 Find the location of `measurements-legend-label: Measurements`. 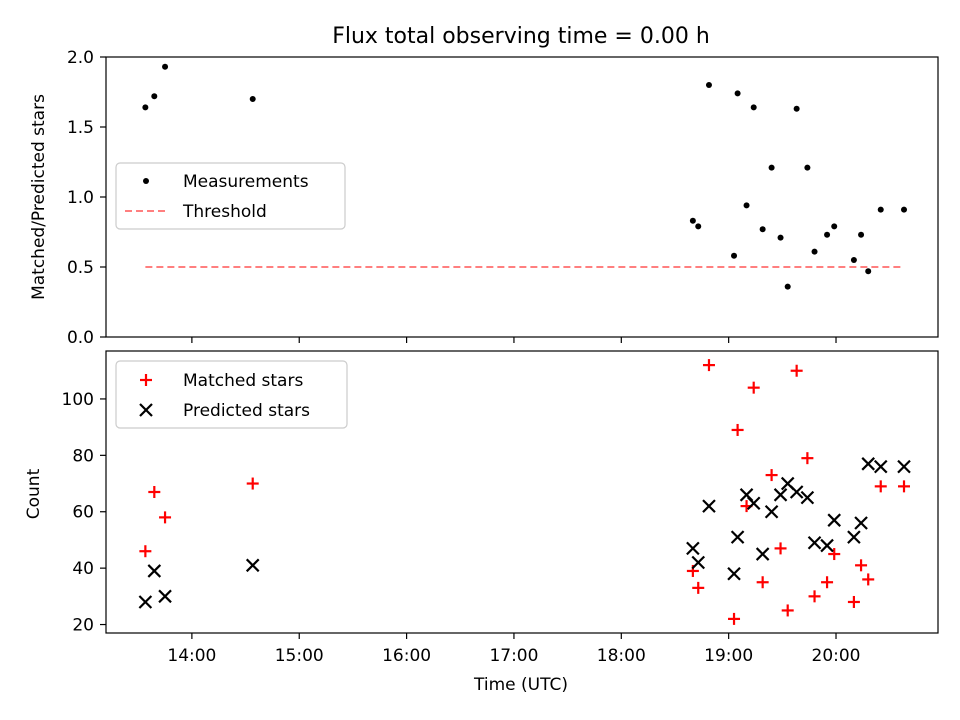

measurements-legend-label: Measurements is located at coordinates (246, 182).